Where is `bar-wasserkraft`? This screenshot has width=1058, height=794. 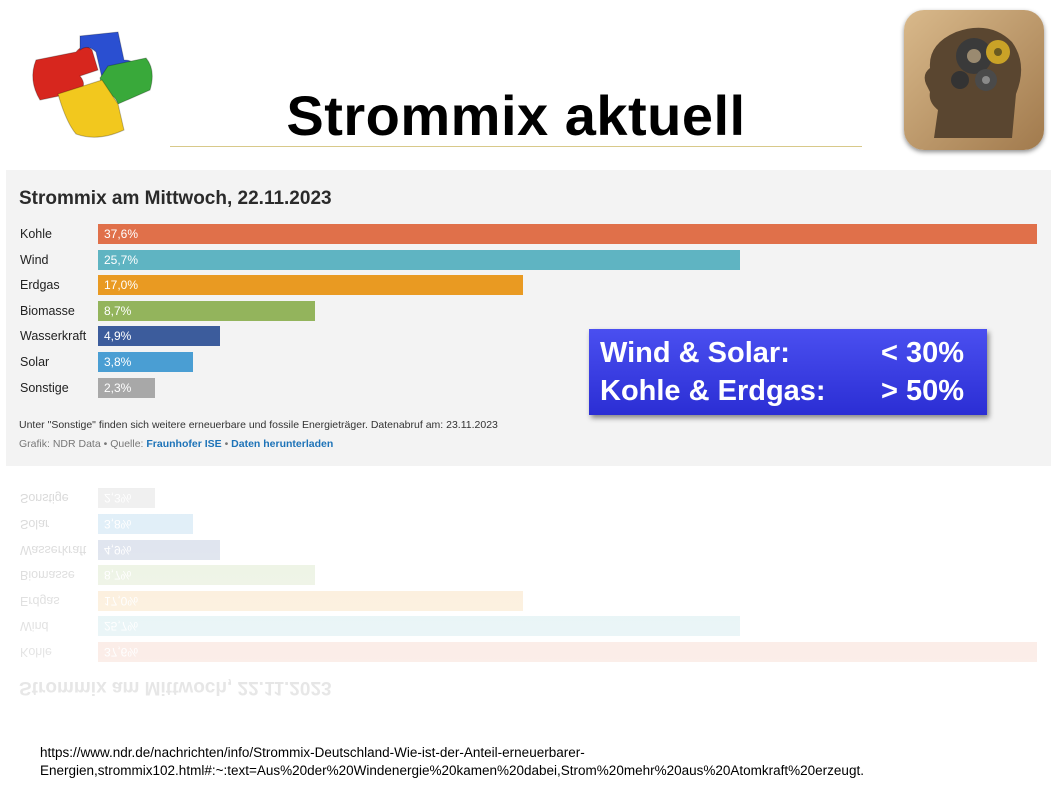 bar-wasserkraft is located at coordinates (159, 336).